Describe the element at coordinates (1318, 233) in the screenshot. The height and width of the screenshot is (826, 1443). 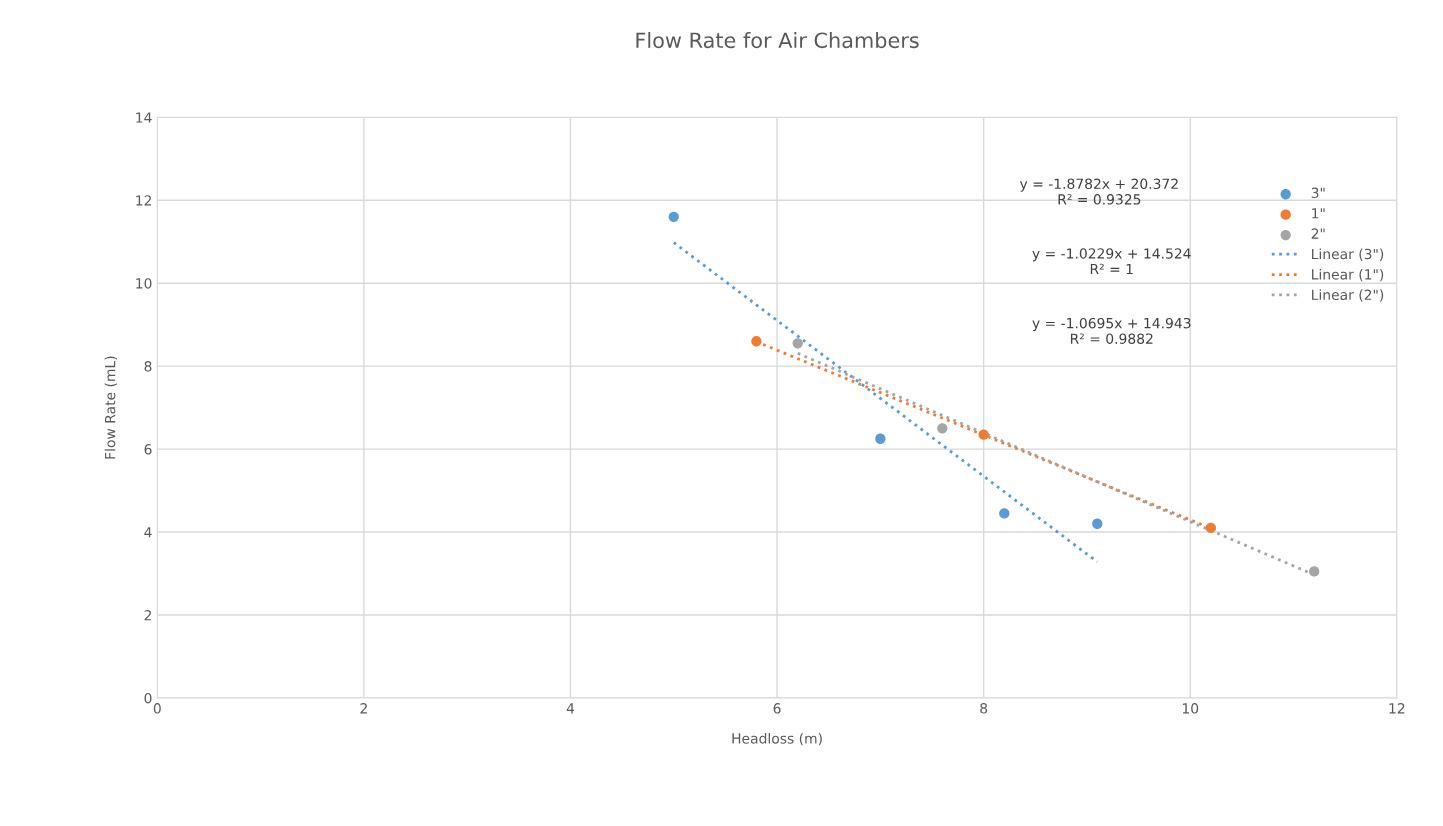
I see `legend-label: 2"` at that location.